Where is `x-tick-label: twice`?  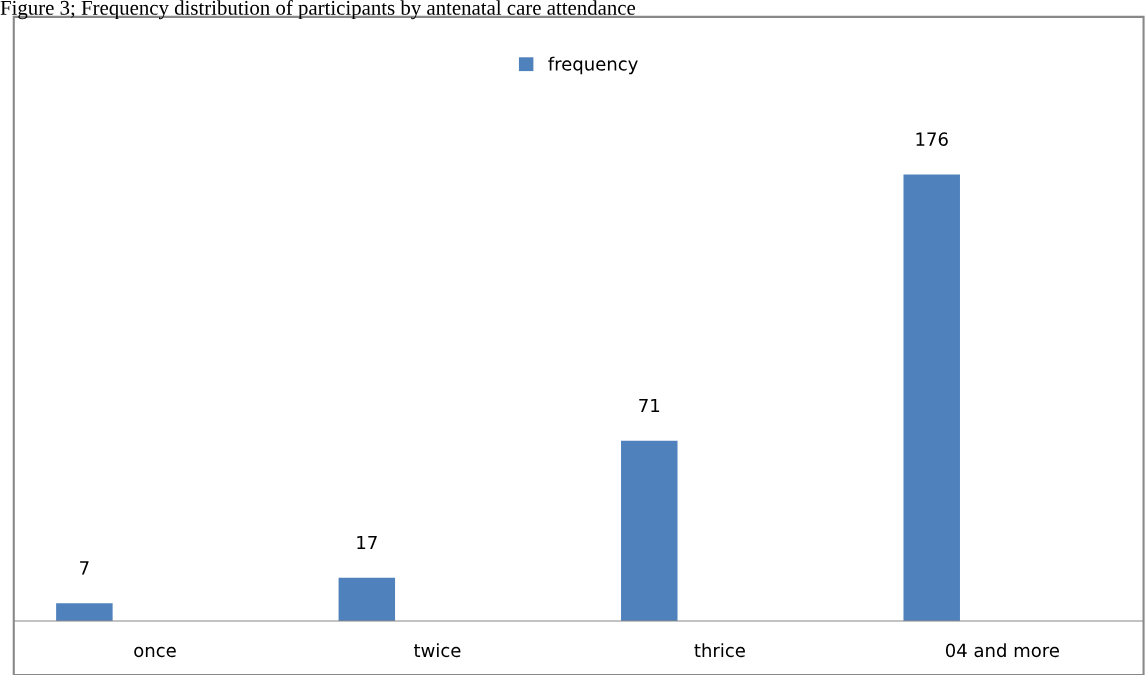 x-tick-label: twice is located at coordinates (437, 650).